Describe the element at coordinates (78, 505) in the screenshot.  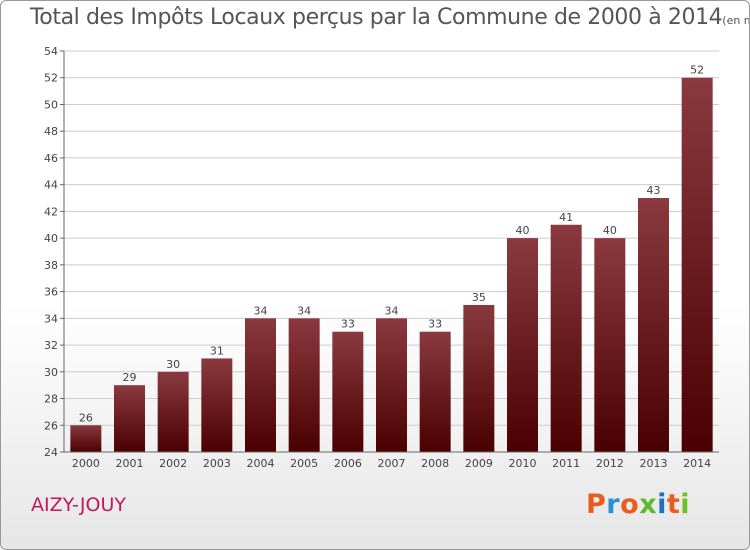
I see `commune-name: AIZY-JOUY` at that location.